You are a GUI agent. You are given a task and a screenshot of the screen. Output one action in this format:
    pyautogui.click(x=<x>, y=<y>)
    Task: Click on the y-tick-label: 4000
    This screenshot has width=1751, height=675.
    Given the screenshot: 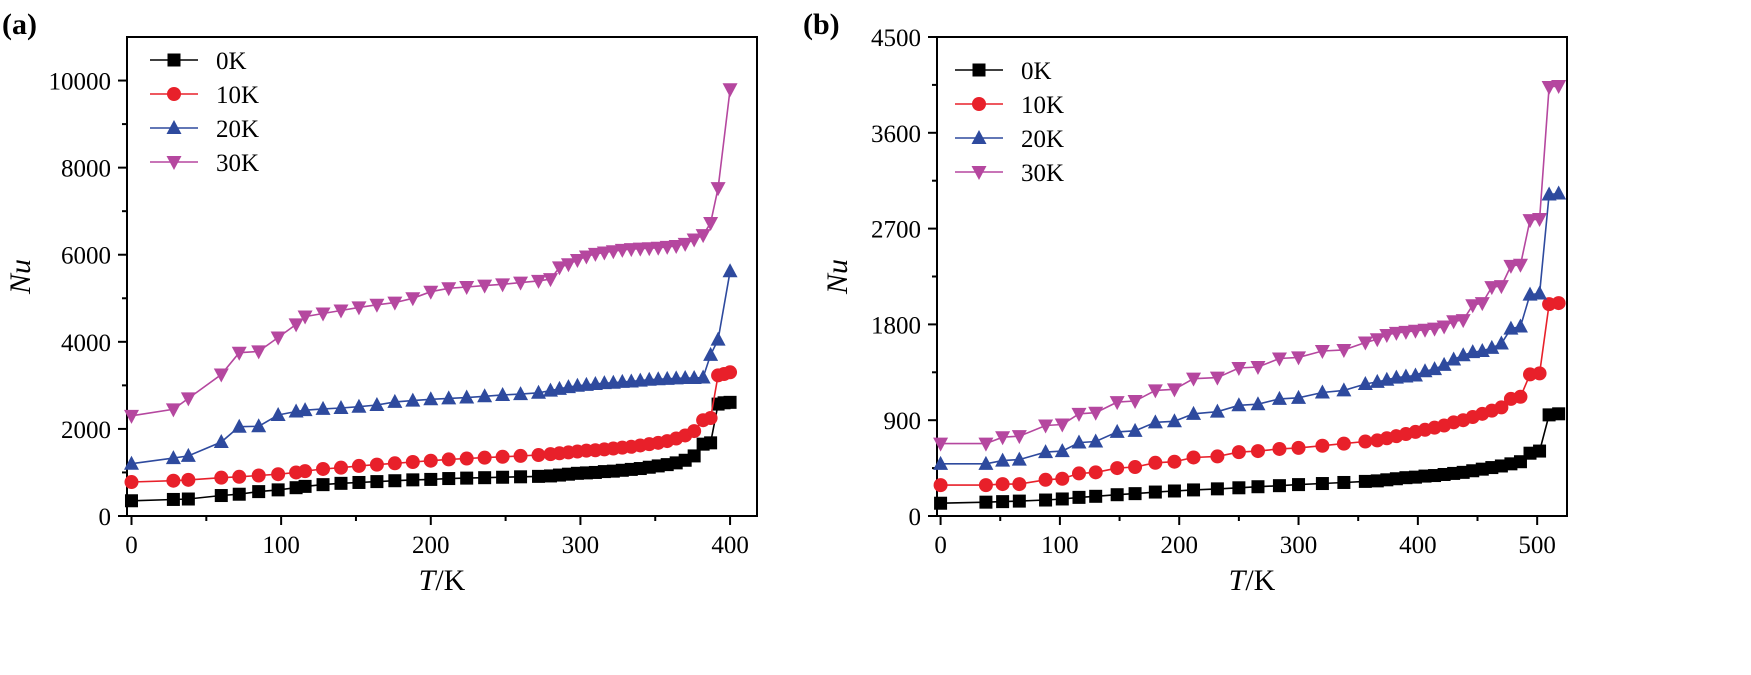 What is the action you would take?
    pyautogui.click(x=86, y=343)
    